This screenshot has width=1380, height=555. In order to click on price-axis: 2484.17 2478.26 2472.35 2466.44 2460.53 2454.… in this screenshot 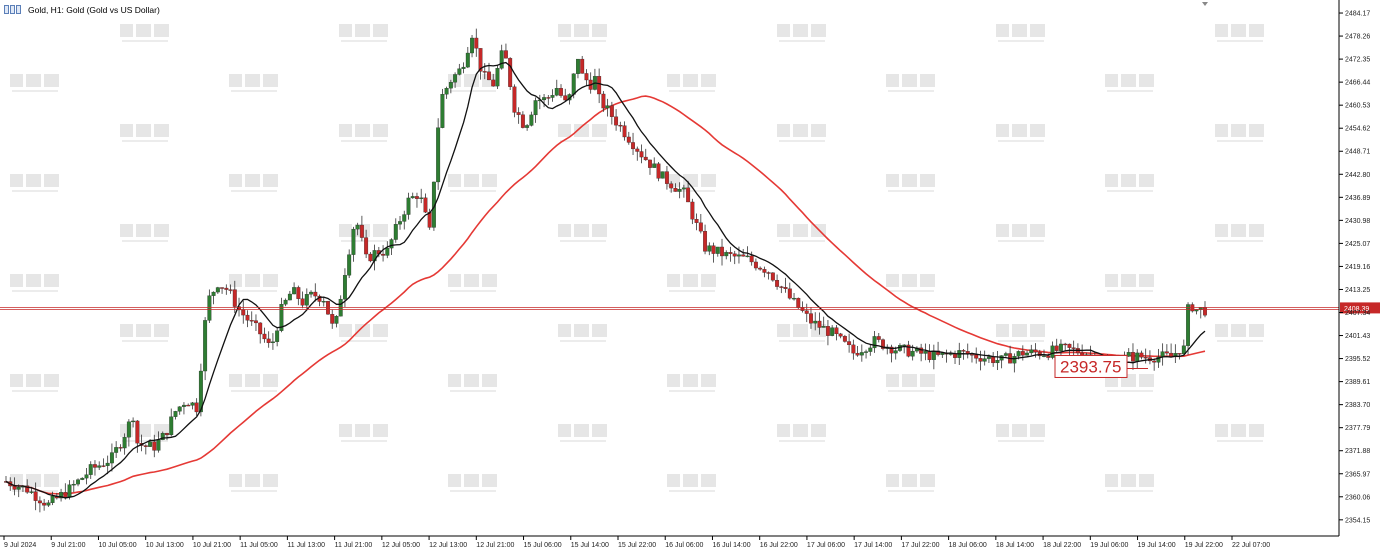, I will do `click(1286, 268)`.